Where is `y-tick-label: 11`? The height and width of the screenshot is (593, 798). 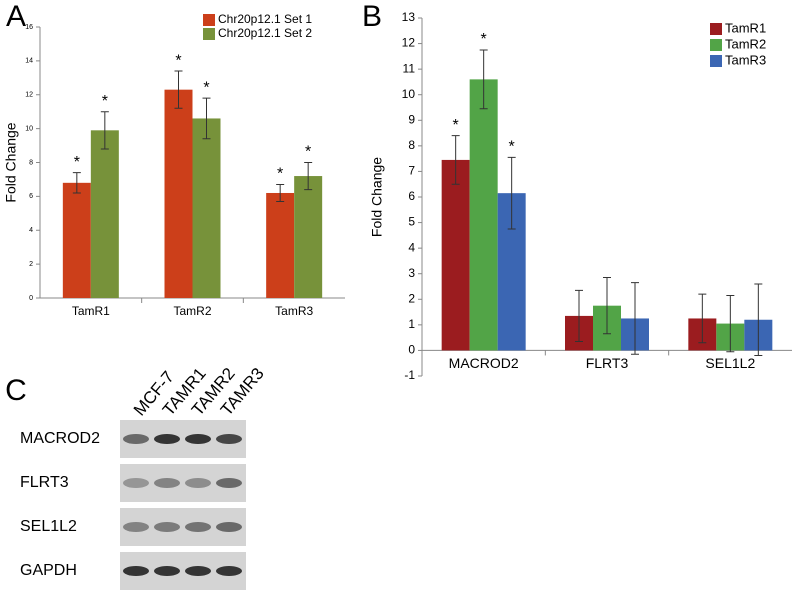
y-tick-label: 11 is located at coordinates (409, 68).